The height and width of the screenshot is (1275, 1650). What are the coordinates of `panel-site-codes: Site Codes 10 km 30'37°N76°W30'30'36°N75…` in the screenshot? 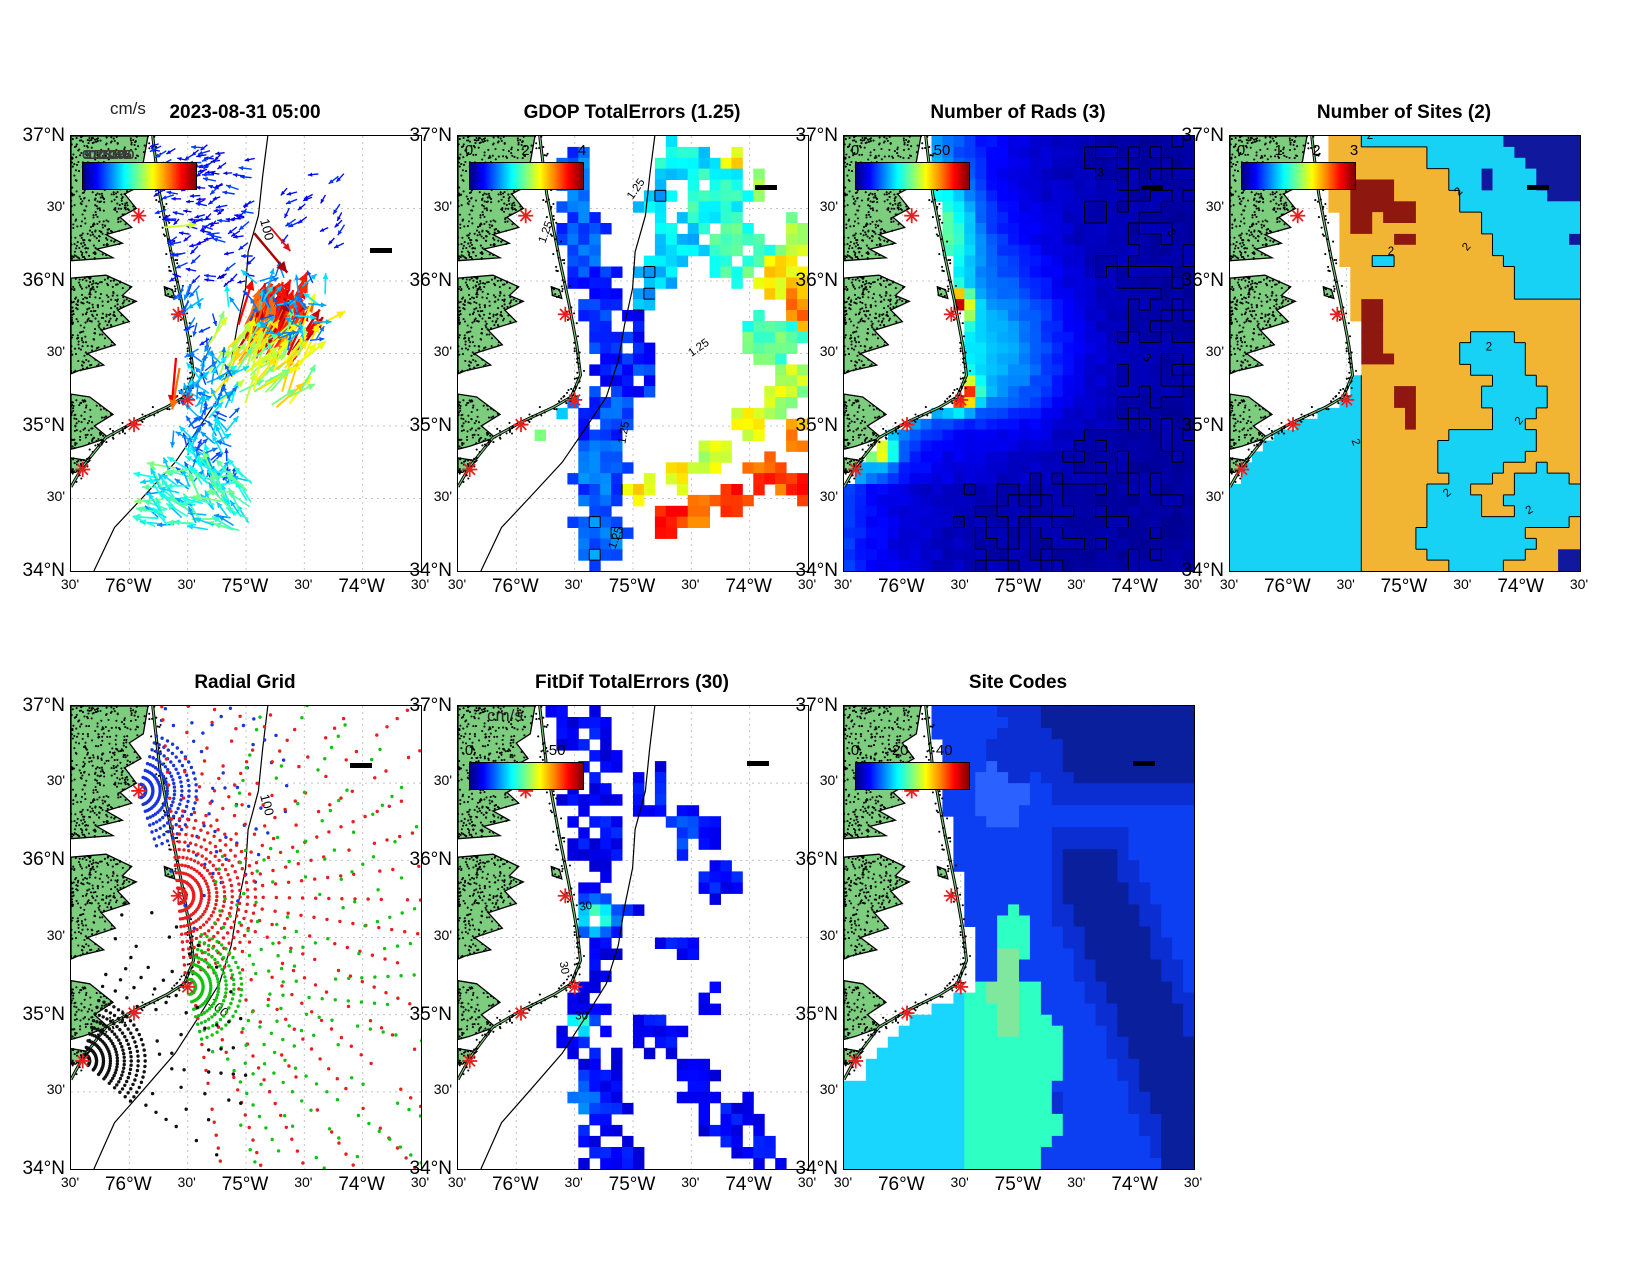 It's located at (999, 933).